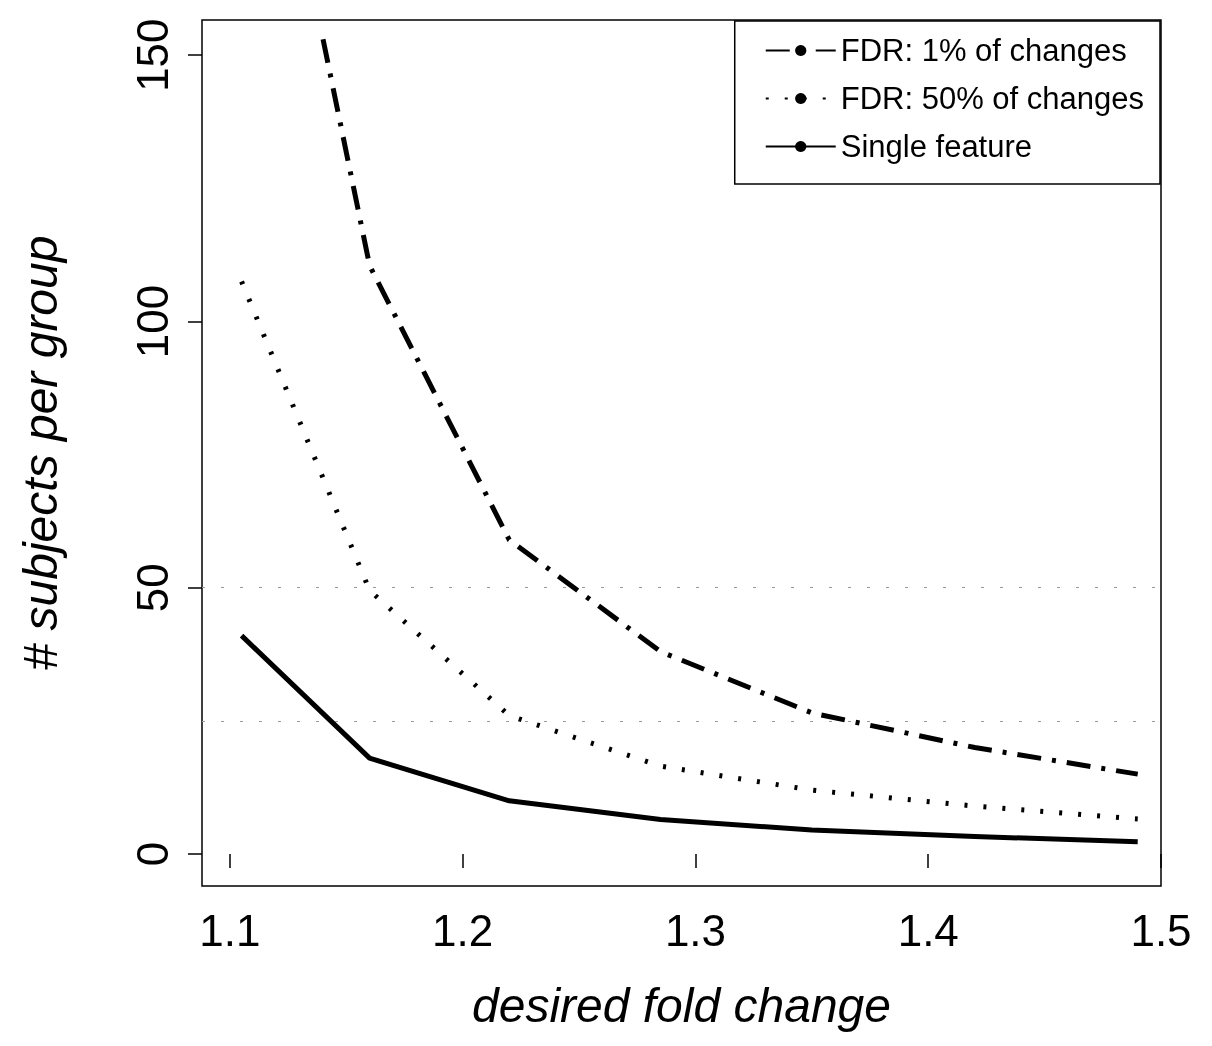 This screenshot has height=1046, width=1212. What do you see at coordinates (928, 930) in the screenshot?
I see `x-tick-label: 1.4` at bounding box center [928, 930].